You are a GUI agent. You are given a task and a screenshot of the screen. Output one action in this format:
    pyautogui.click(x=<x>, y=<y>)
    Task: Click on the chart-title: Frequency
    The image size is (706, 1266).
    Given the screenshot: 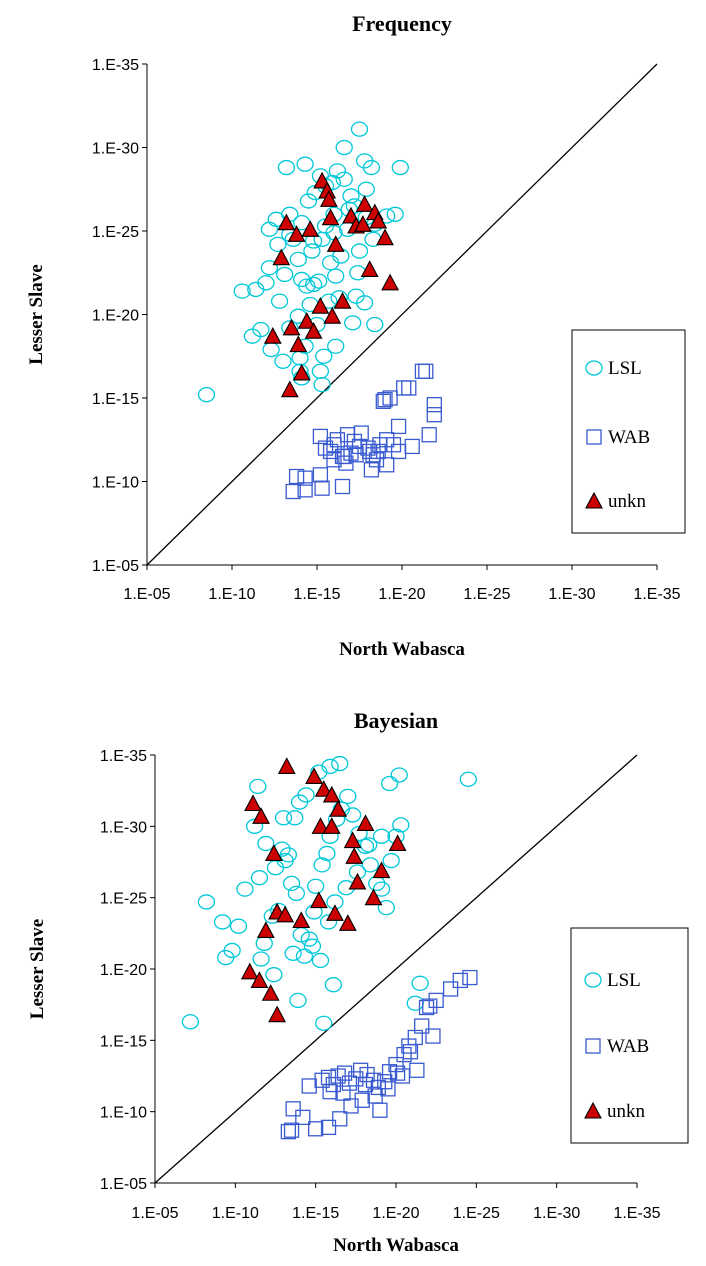 What is the action you would take?
    pyautogui.click(x=402, y=23)
    